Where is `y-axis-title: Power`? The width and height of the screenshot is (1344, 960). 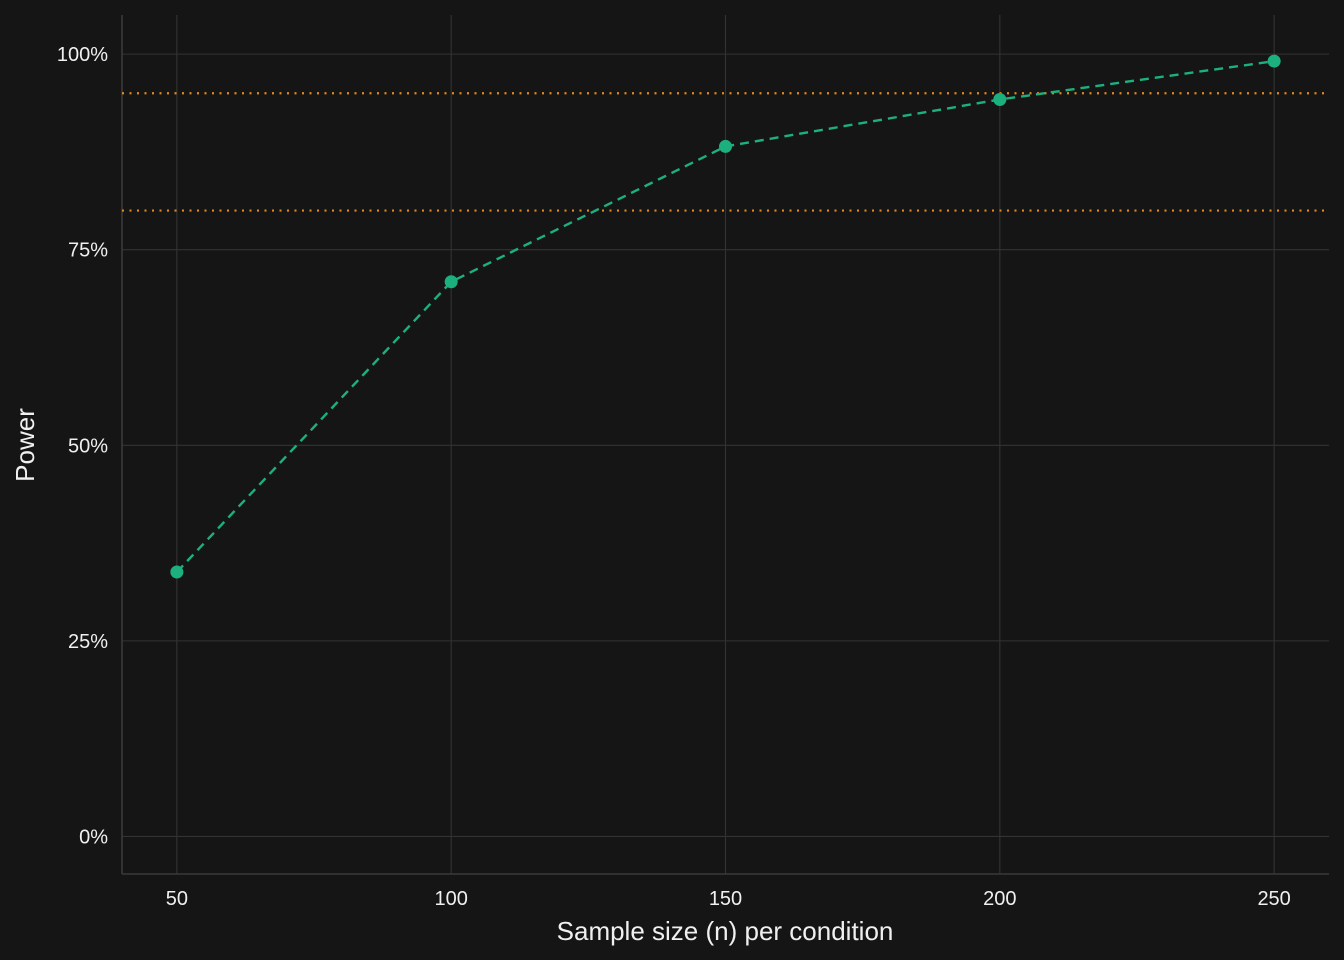 y-axis-title: Power is located at coordinates (25, 445).